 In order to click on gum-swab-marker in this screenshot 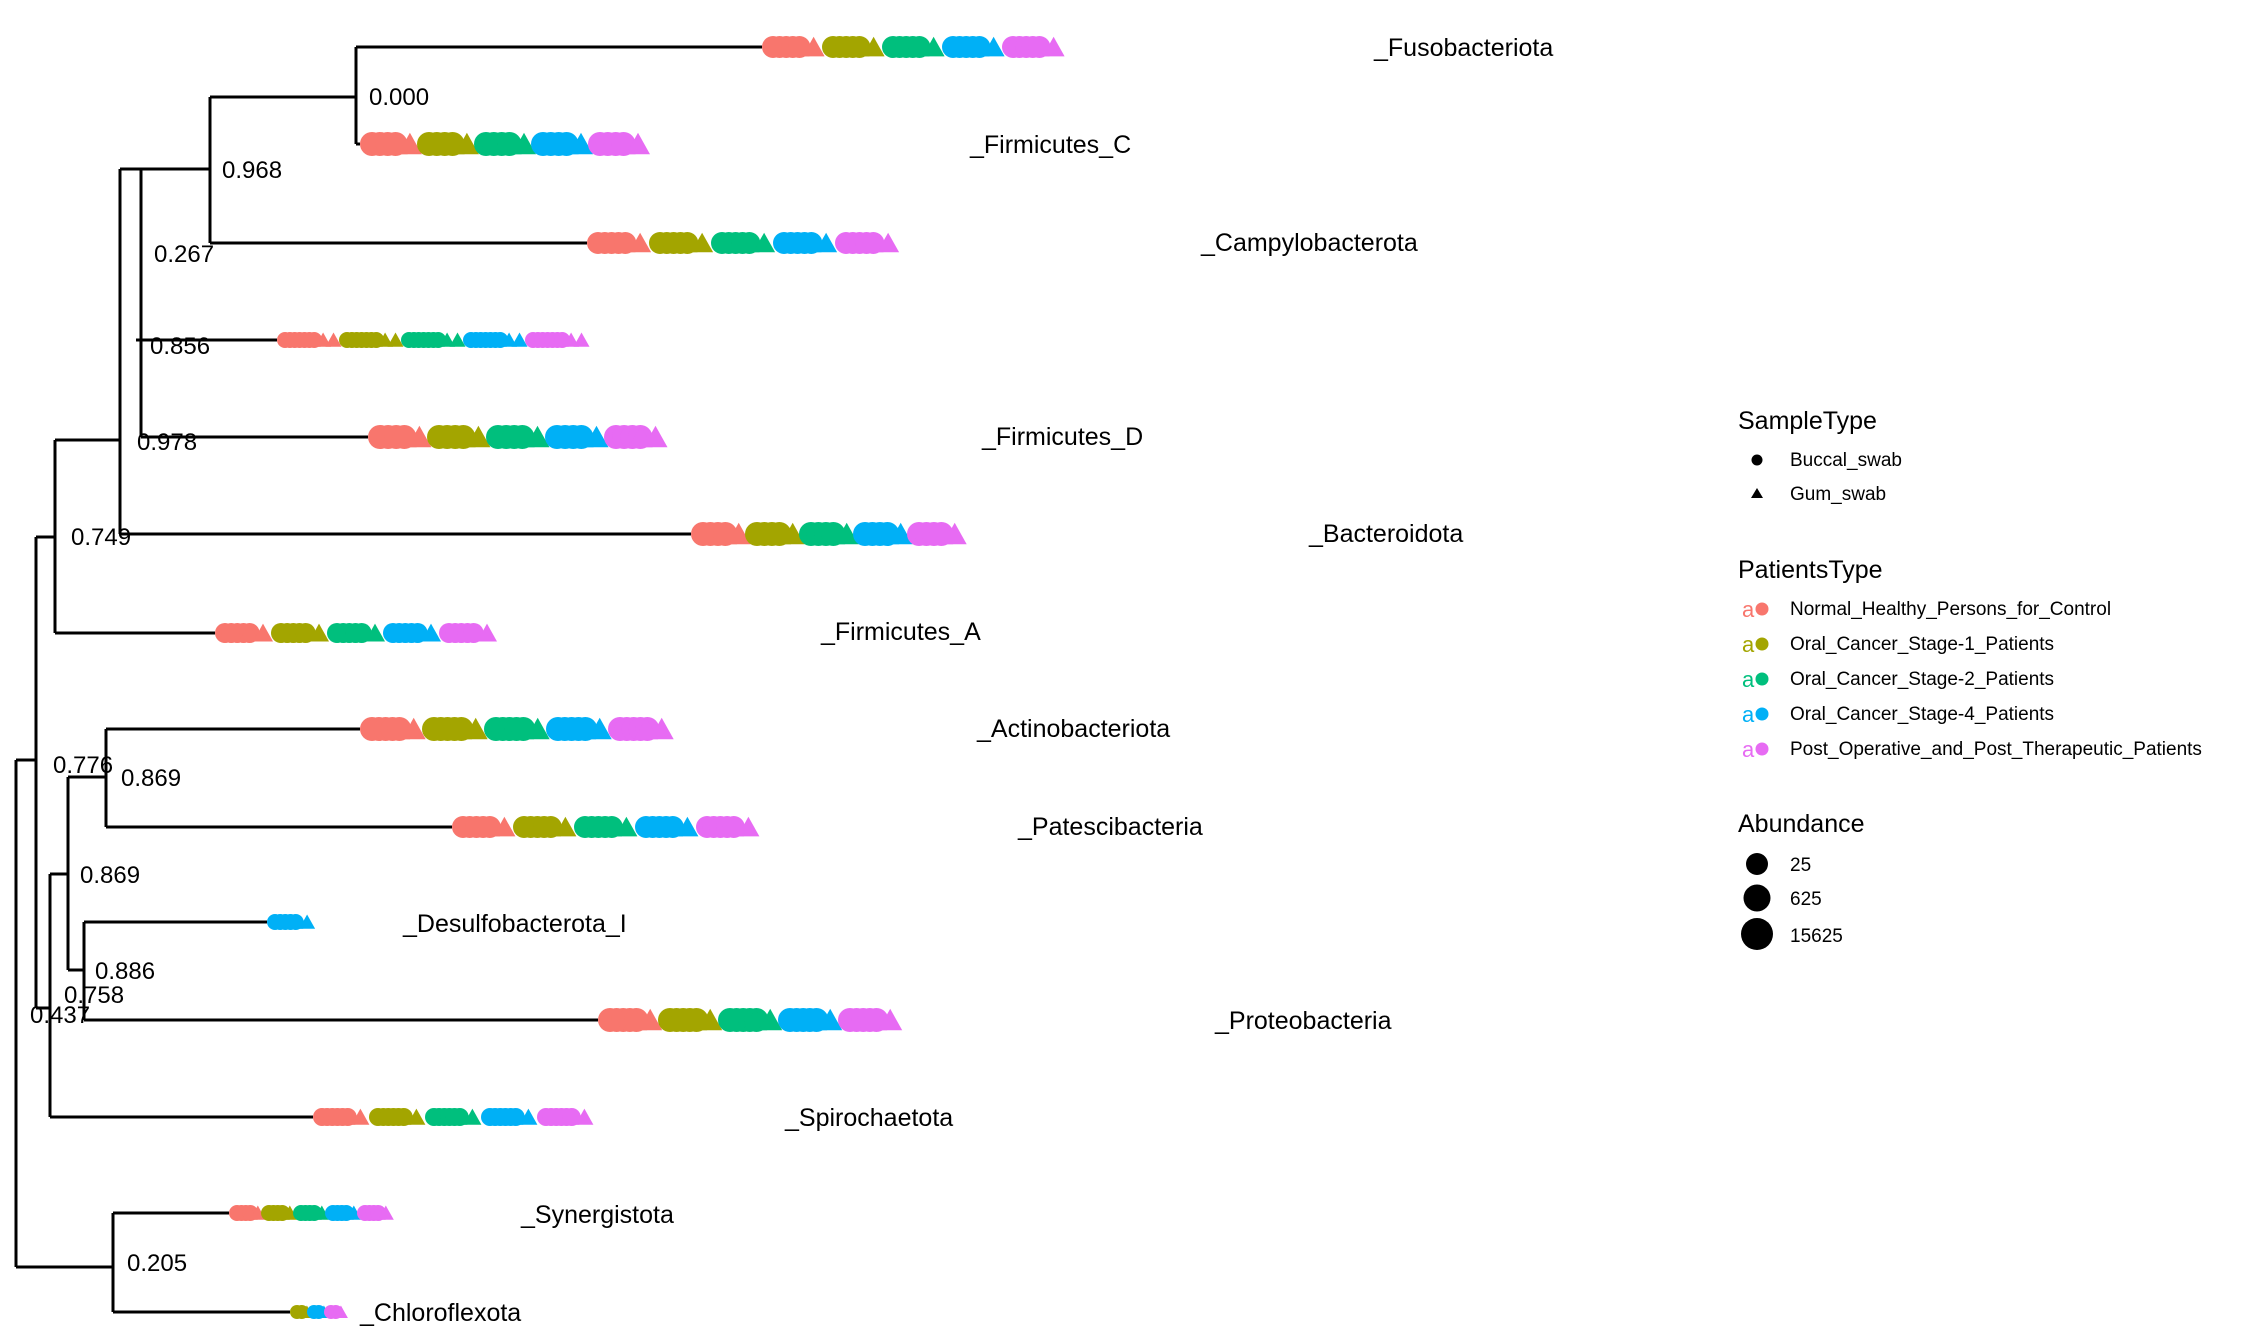, I will do `click(582, 340)`.